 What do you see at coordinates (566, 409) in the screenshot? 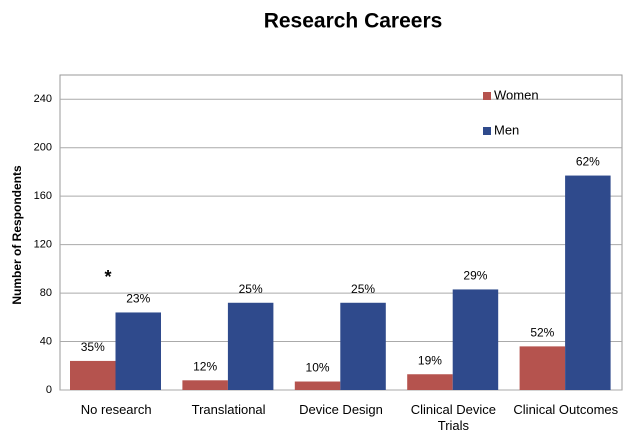
I see `x-tick-label: Clinical Outcomes` at bounding box center [566, 409].